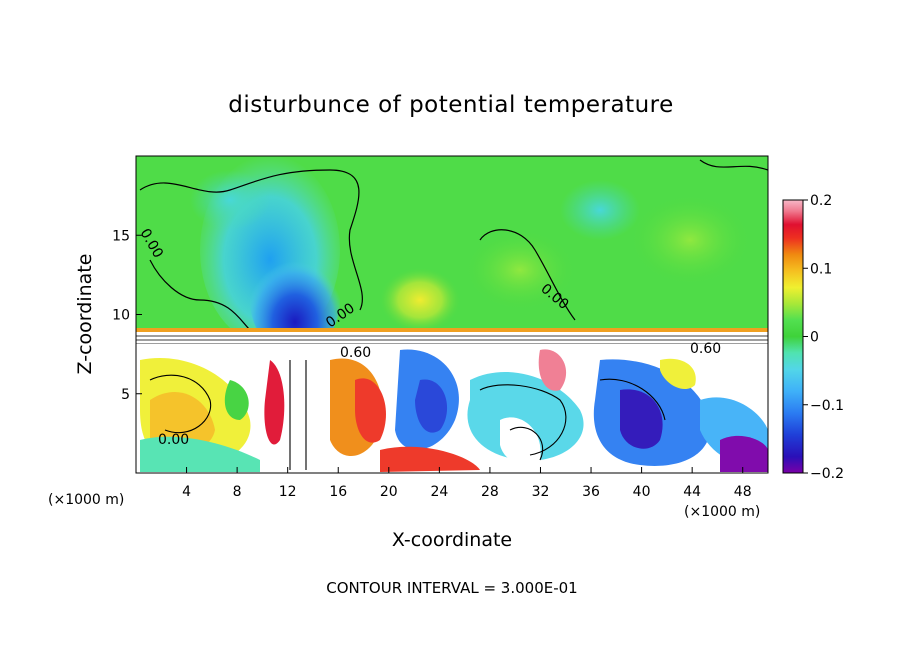  I want to click on y-axis-ticks: 5 10 15, so click(127, 315).